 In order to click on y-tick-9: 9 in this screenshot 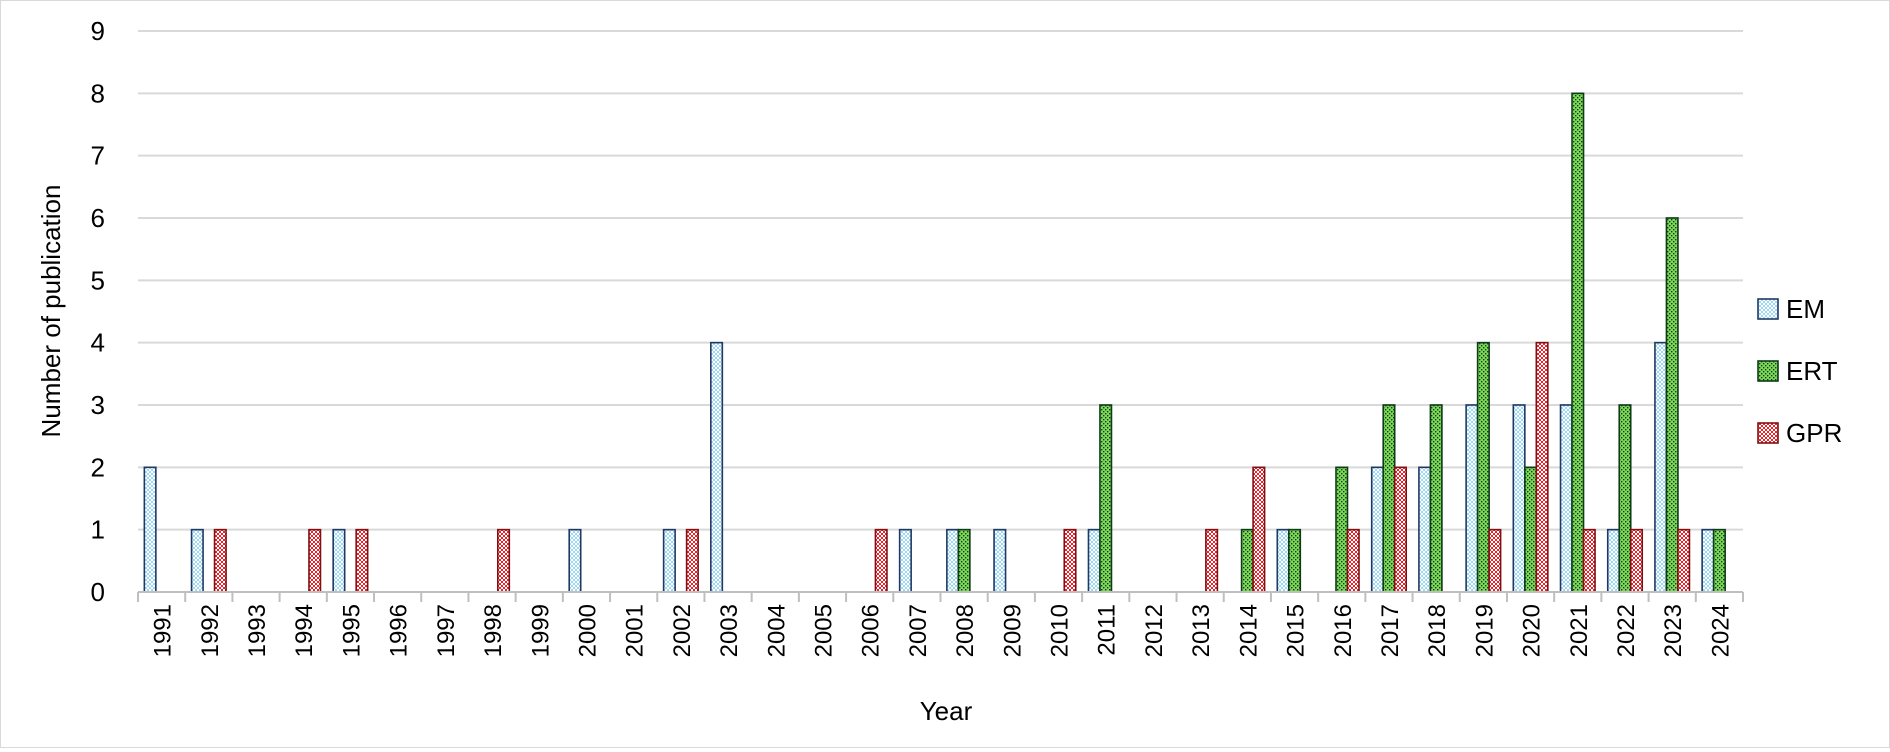, I will do `click(98, 31)`.